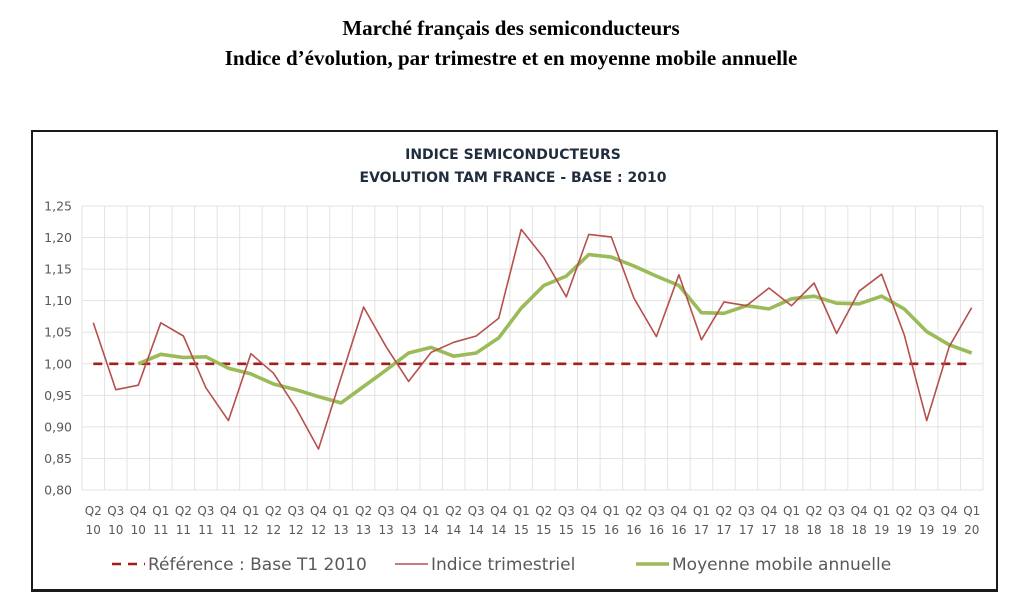 Image resolution: width=1022 pixels, height=616 pixels. Describe the element at coordinates (58, 490) in the screenshot. I see `y-tick-label: 0,80` at that location.